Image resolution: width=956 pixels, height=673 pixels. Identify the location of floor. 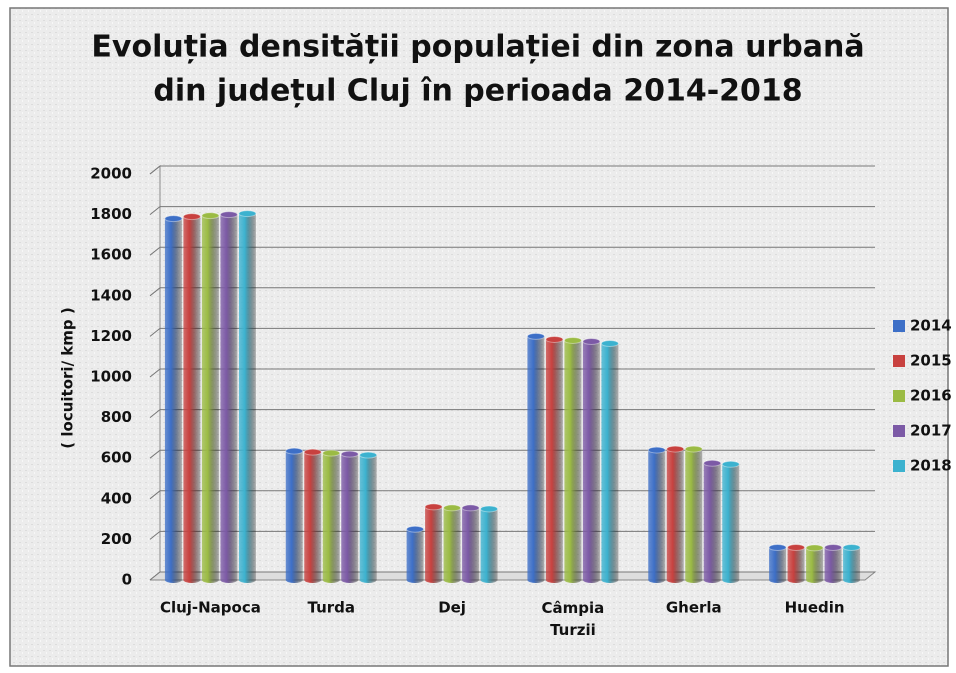
(513, 576).